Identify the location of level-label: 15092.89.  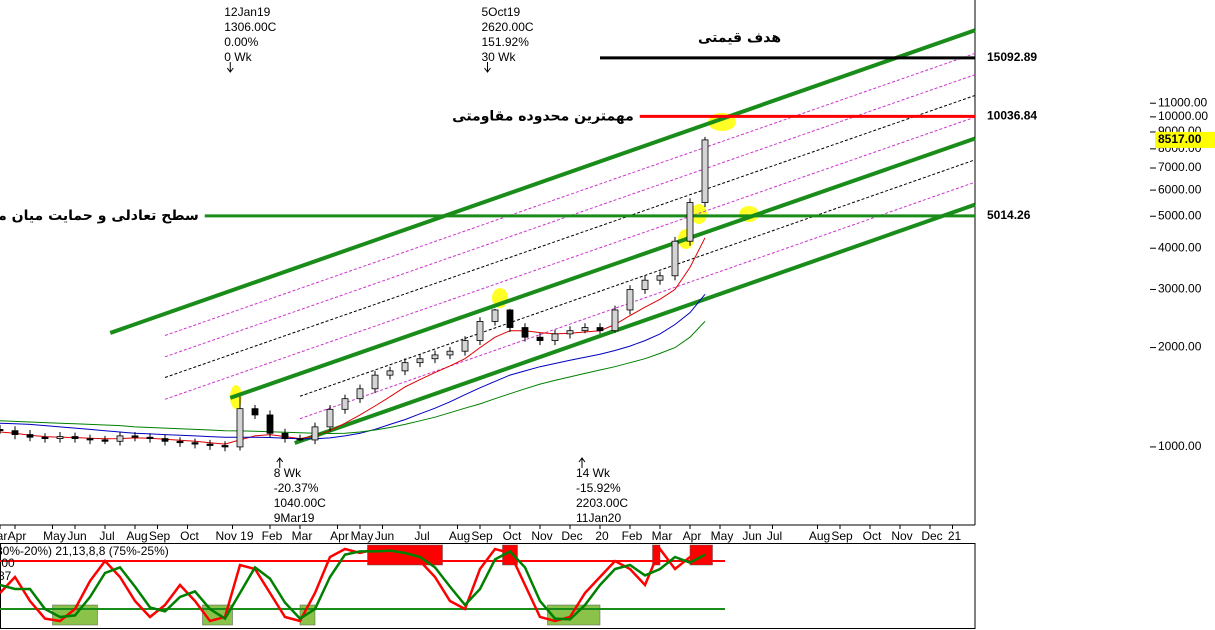
(1012, 57).